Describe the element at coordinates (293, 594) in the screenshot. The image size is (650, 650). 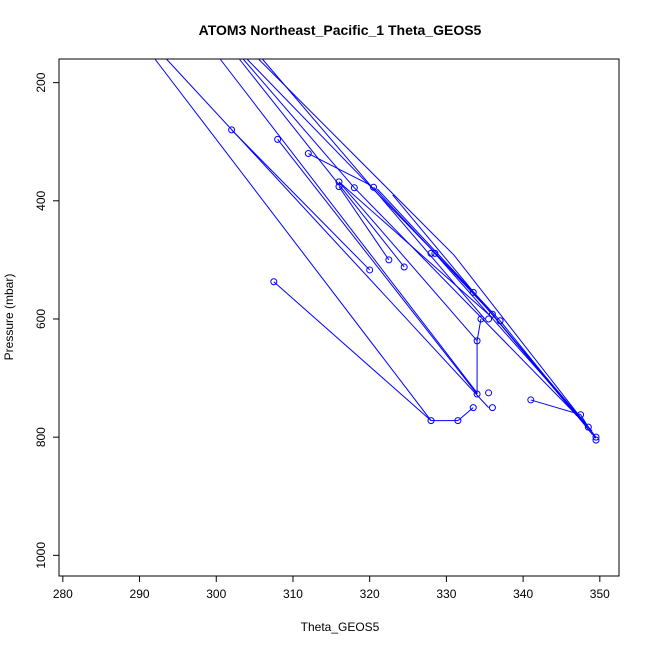
I see `x-tick-label: 310` at that location.